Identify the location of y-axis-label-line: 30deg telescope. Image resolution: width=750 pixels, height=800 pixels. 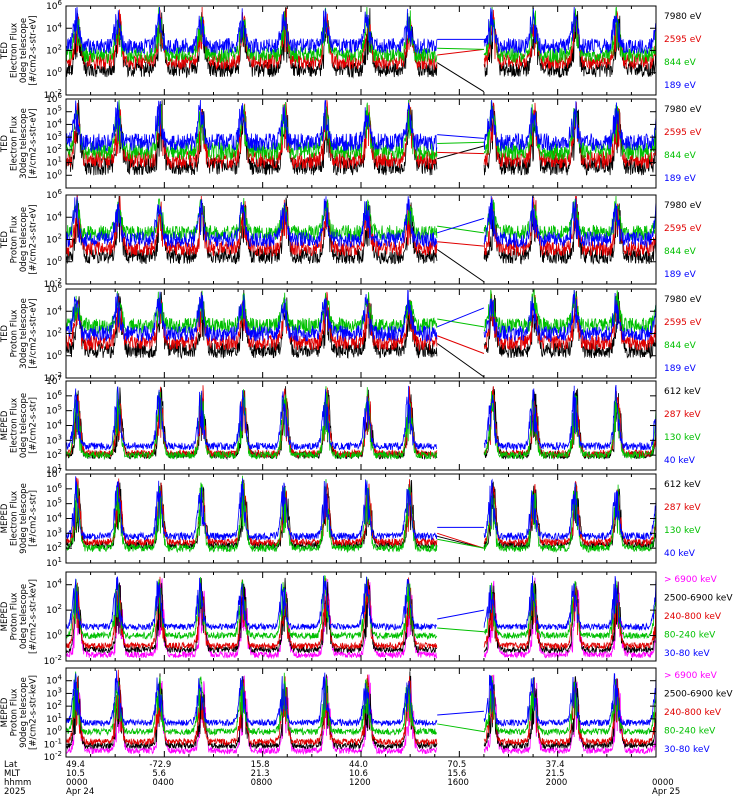
(24, 143).